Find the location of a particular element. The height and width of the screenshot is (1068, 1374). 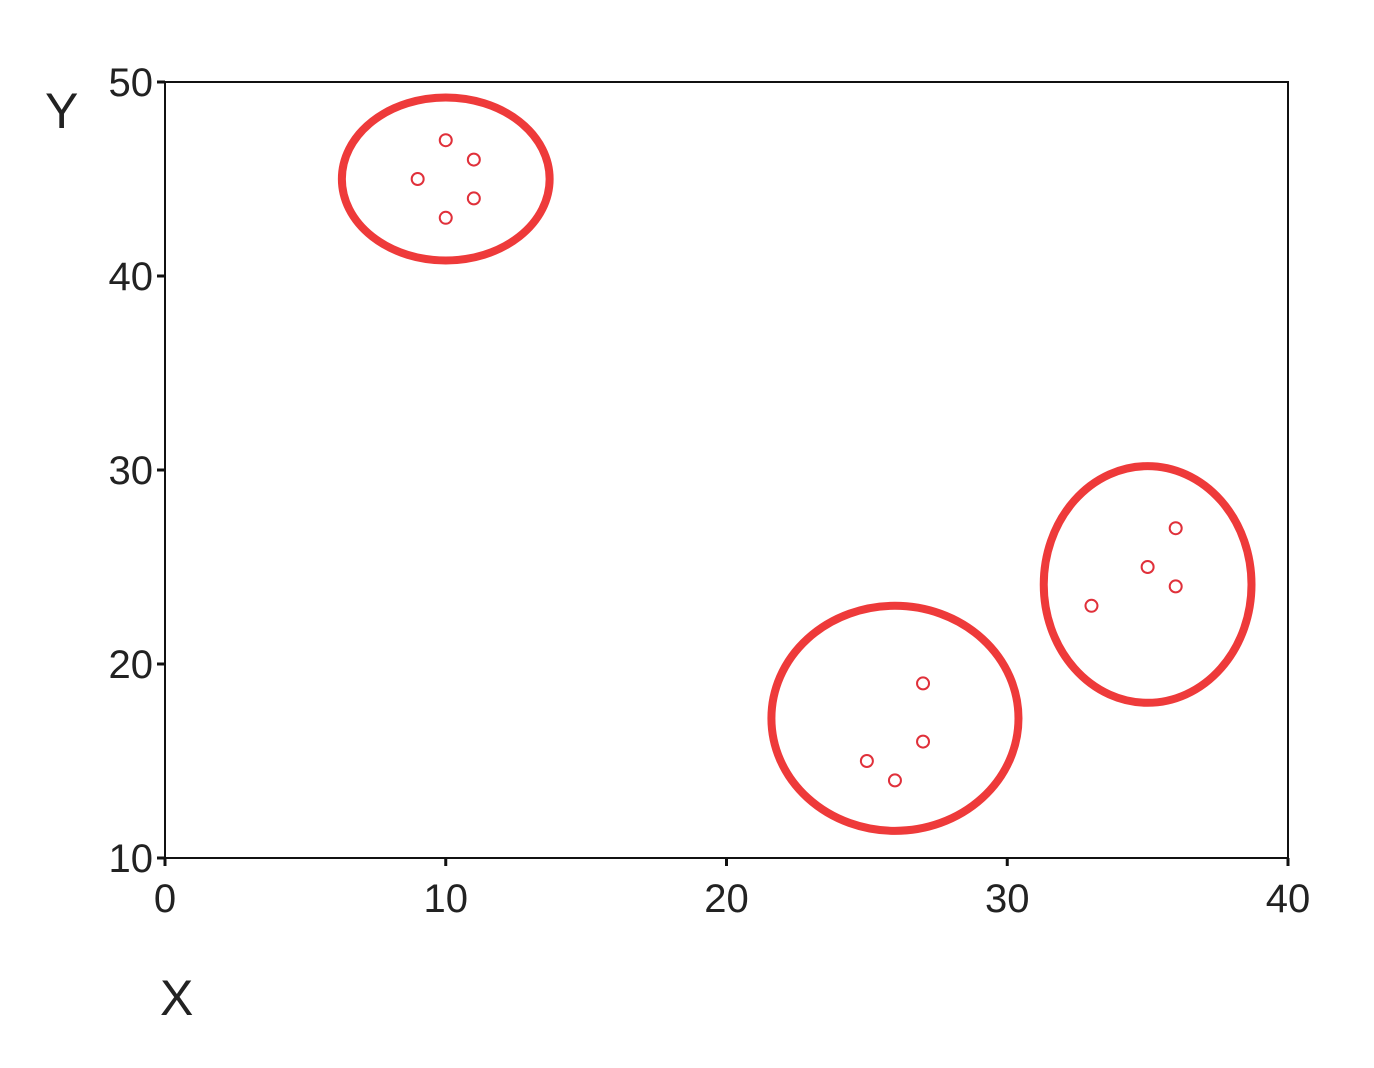

y-tick-label-2: 30 is located at coordinates (131, 471).